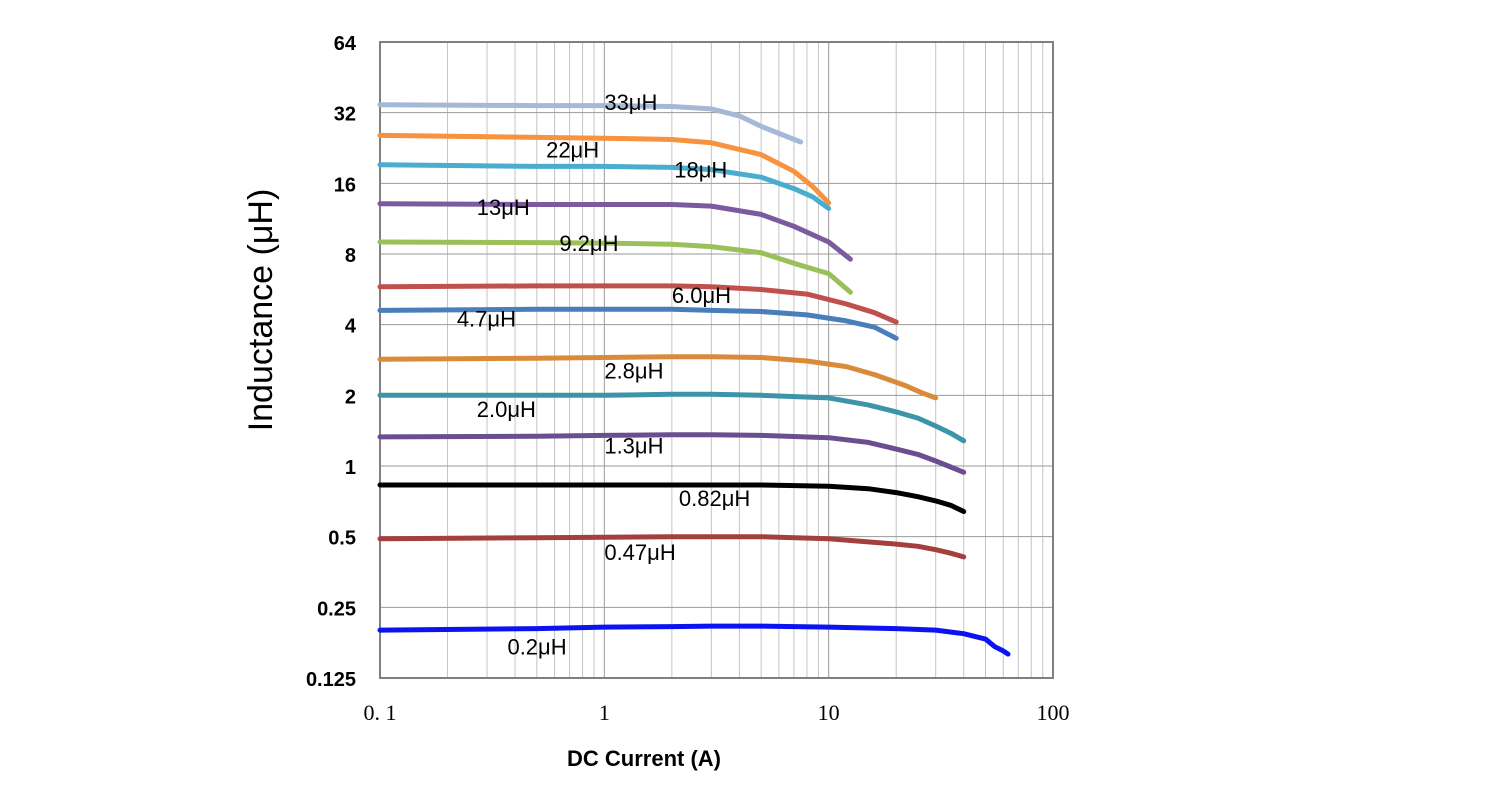 The width and height of the screenshot is (1500, 800). I want to click on y-tick-label: 1, so click(350, 468).